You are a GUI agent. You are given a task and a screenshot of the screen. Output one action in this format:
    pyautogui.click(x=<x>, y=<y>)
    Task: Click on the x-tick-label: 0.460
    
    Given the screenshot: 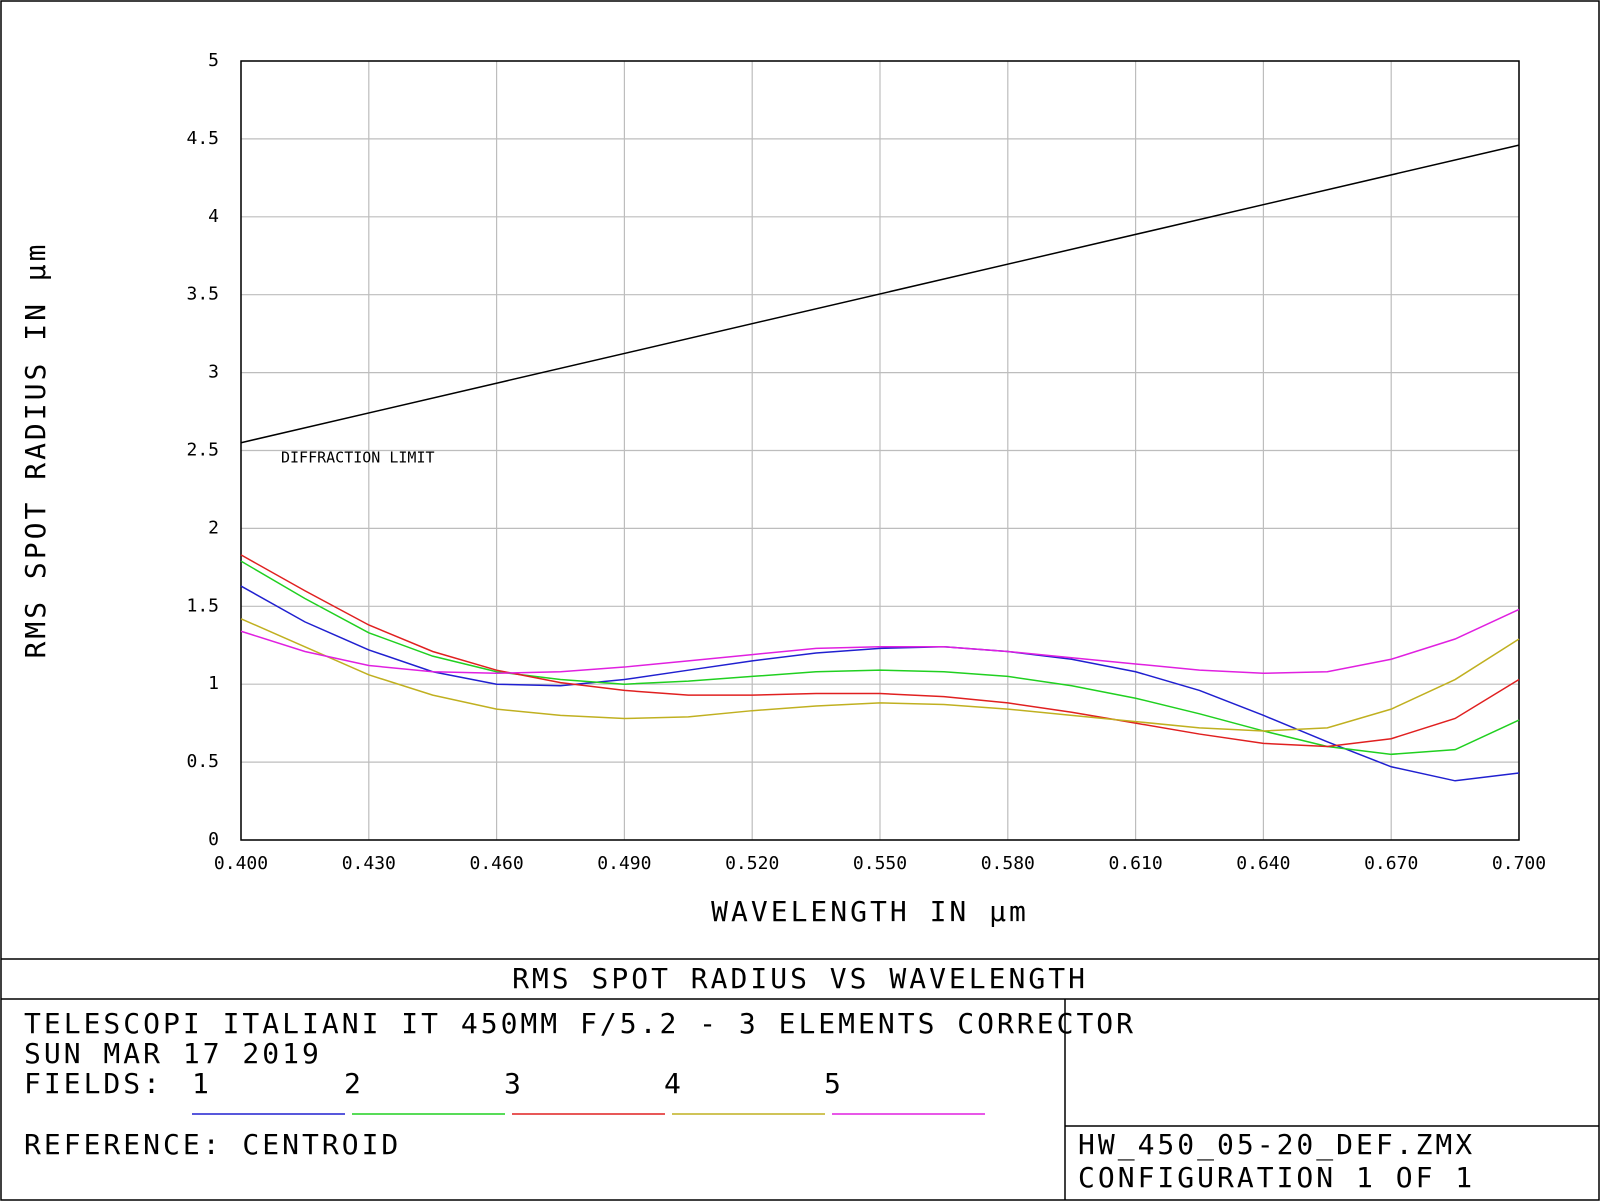 What is the action you would take?
    pyautogui.click(x=497, y=863)
    